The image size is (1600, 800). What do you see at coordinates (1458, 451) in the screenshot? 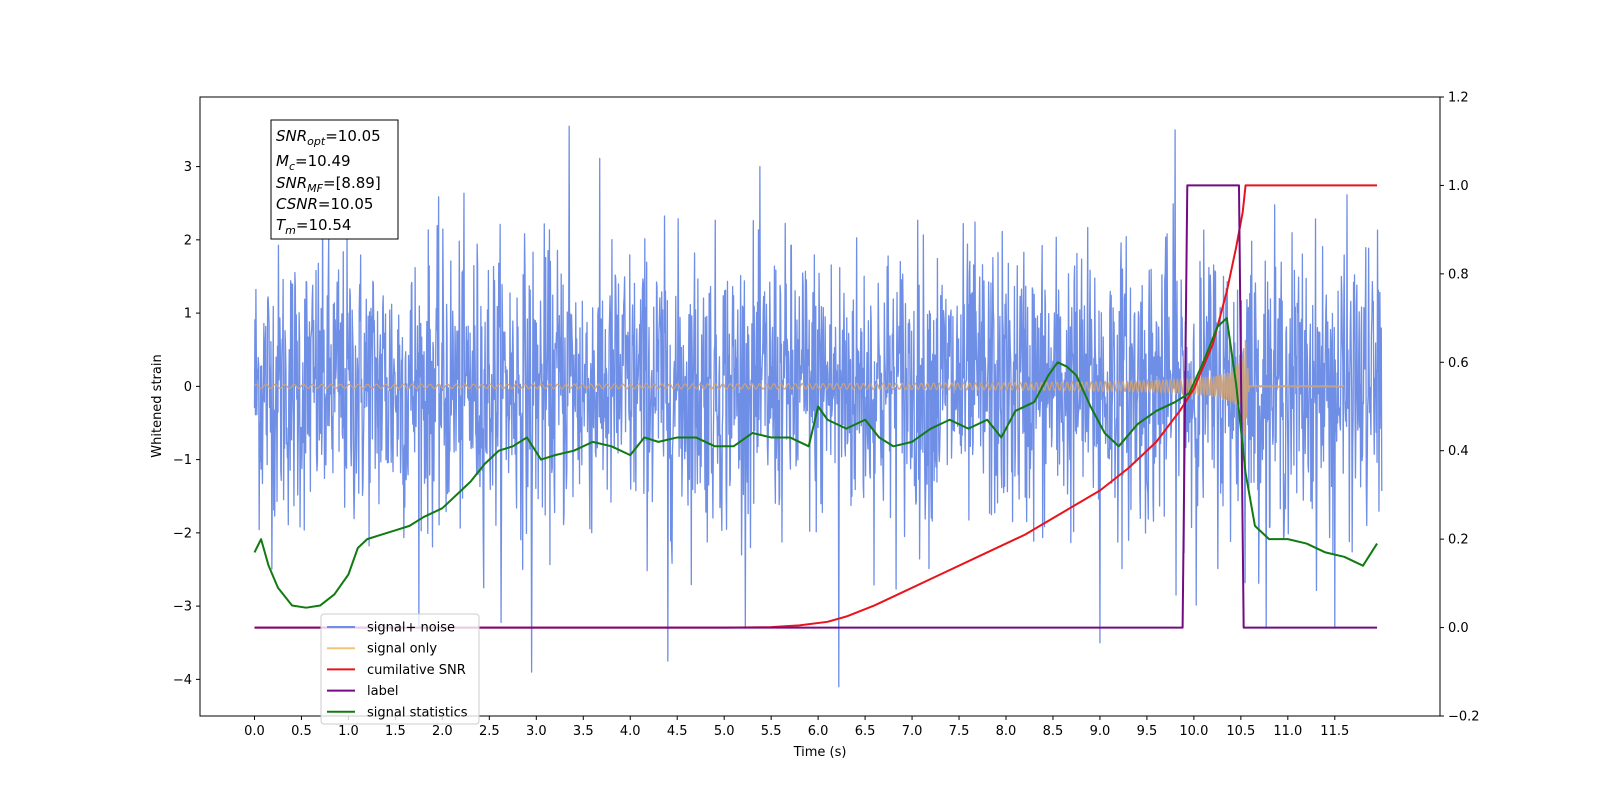
I see `y-right-tick-label: 0.4` at bounding box center [1458, 451].